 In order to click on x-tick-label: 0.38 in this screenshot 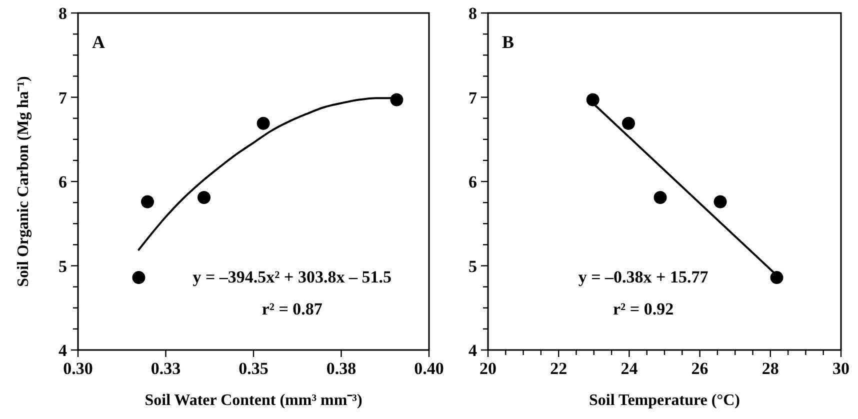, I will do `click(341, 368)`.